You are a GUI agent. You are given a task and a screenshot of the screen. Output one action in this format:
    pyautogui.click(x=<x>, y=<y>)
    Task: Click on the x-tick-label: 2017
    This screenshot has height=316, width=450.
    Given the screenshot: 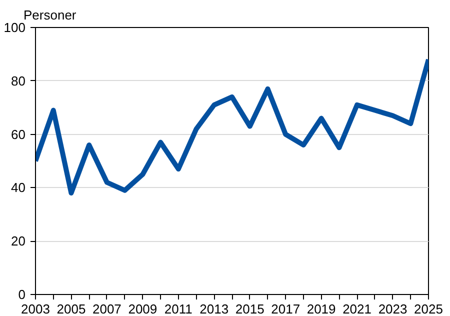 What is the action you would take?
    pyautogui.click(x=285, y=309)
    